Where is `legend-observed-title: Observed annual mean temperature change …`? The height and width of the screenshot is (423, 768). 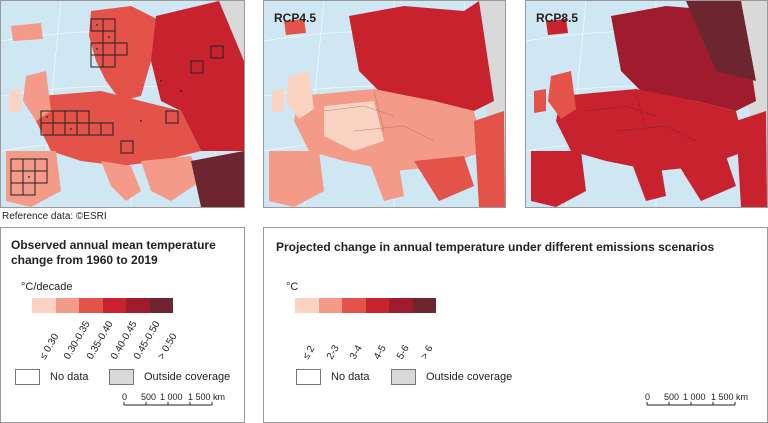
legend-observed-title: Observed annual mean temperature change … is located at coordinates (126, 253).